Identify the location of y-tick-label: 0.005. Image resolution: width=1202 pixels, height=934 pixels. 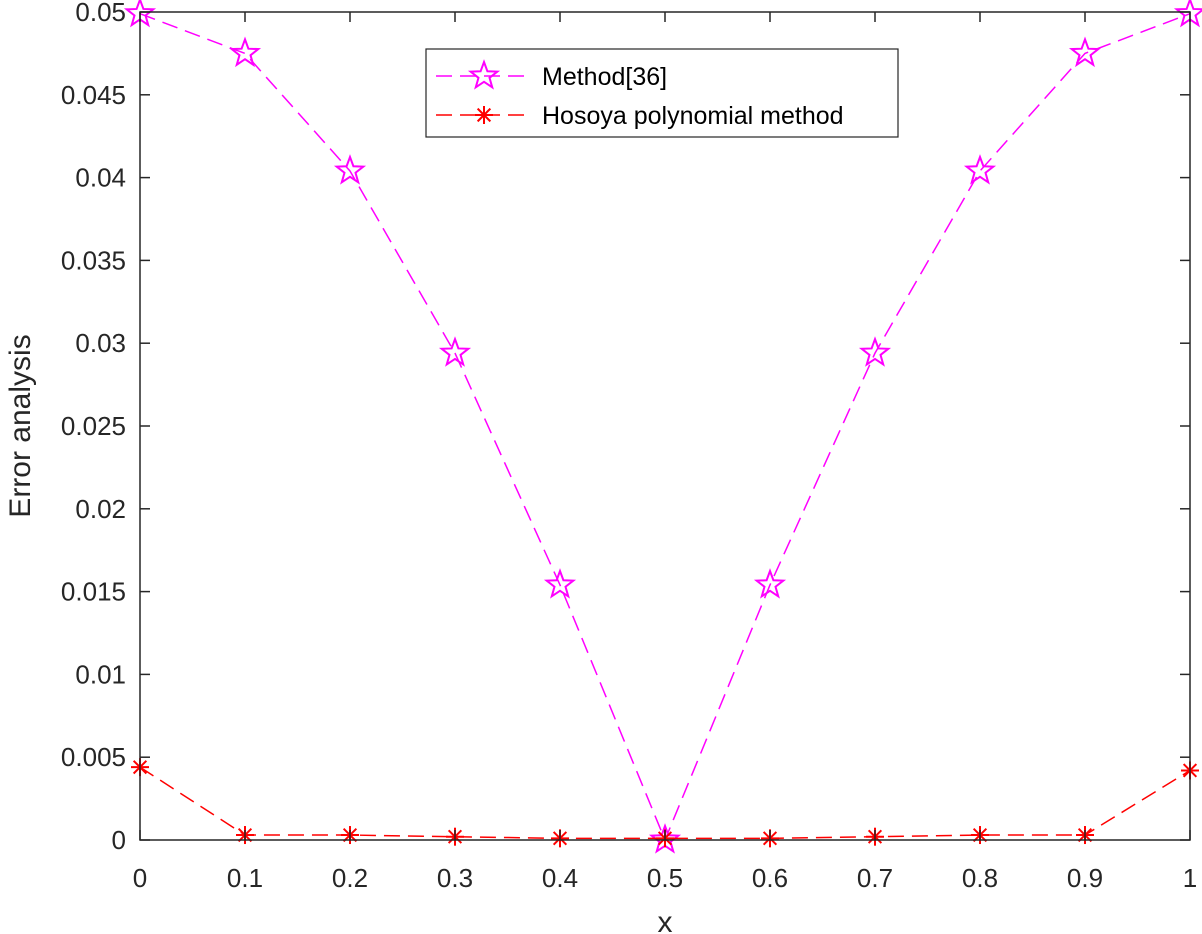
(93, 757).